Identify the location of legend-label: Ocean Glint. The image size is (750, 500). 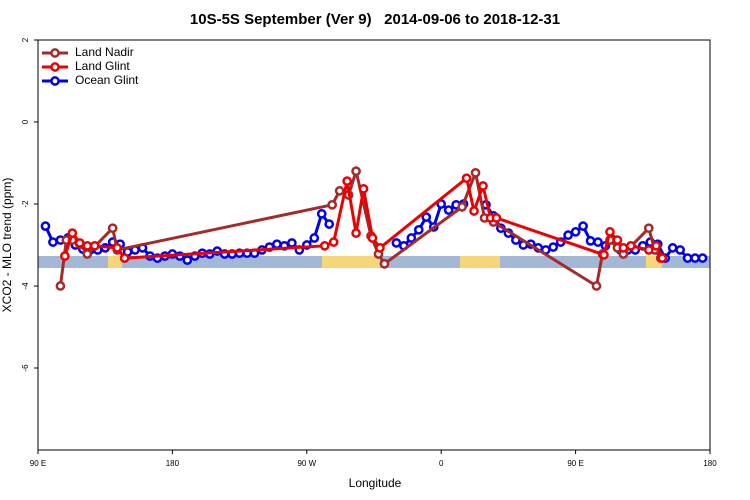
(107, 80).